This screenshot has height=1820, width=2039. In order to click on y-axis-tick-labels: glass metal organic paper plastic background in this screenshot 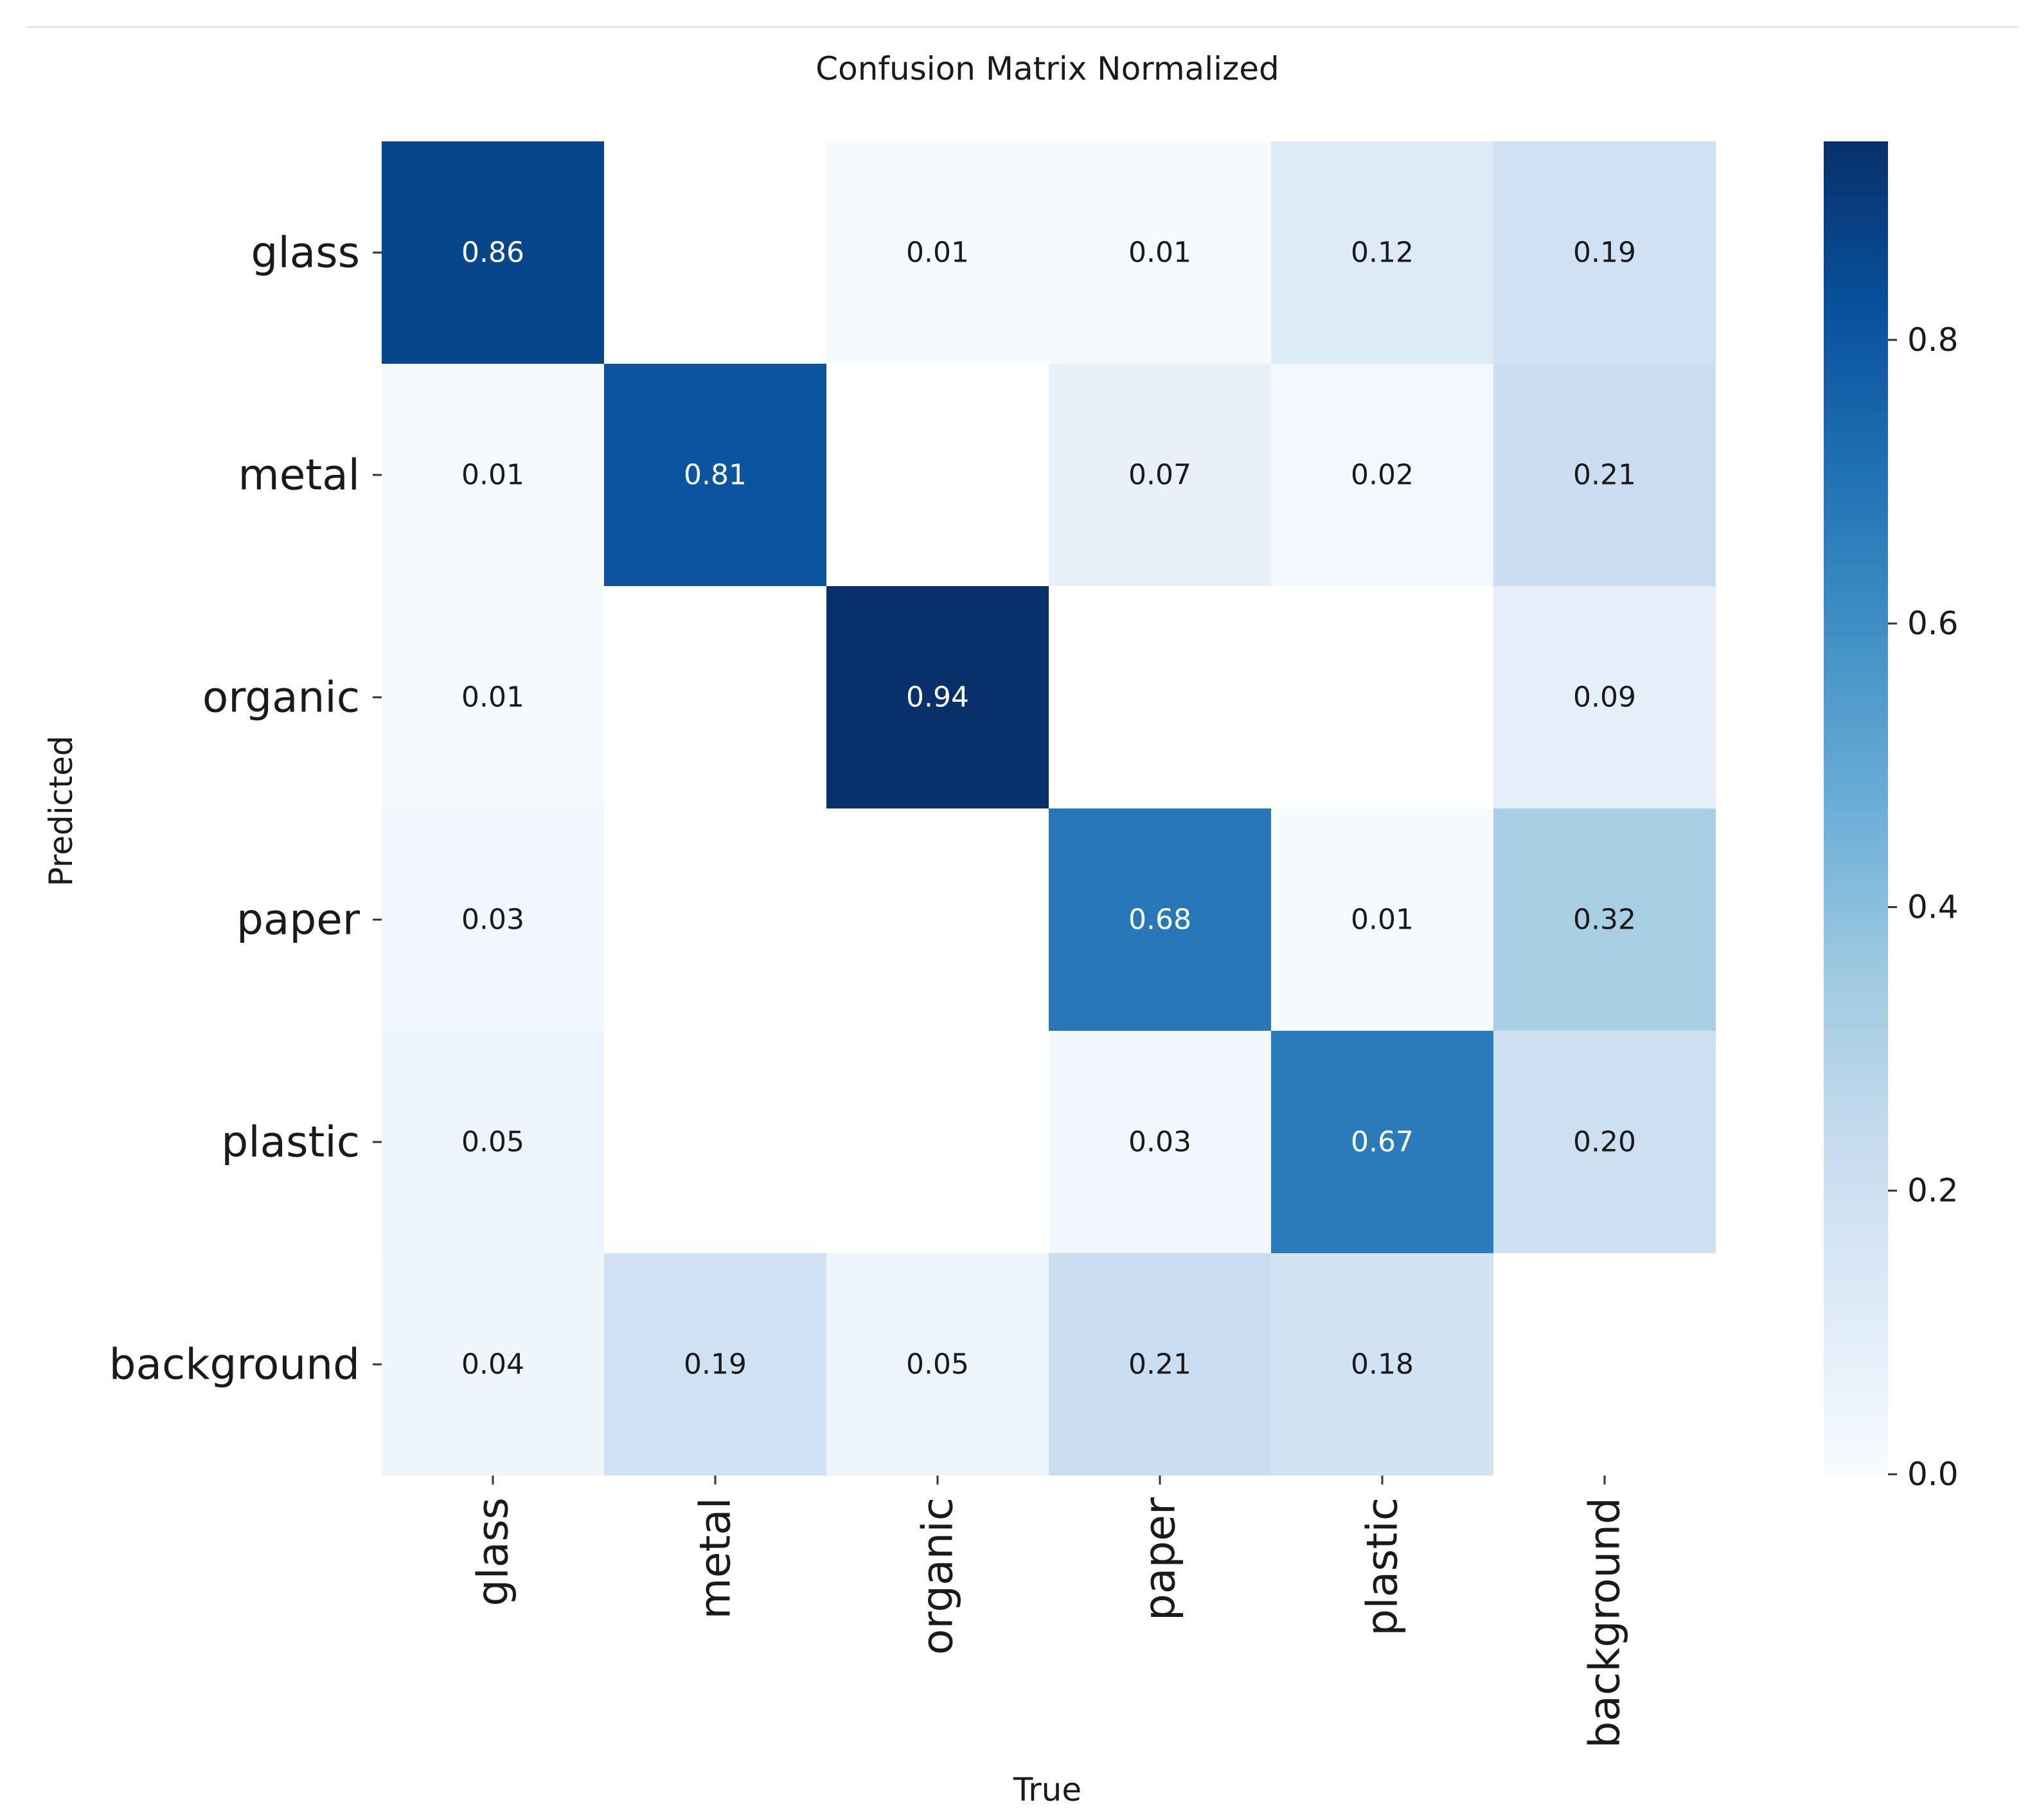, I will do `click(245, 808)`.